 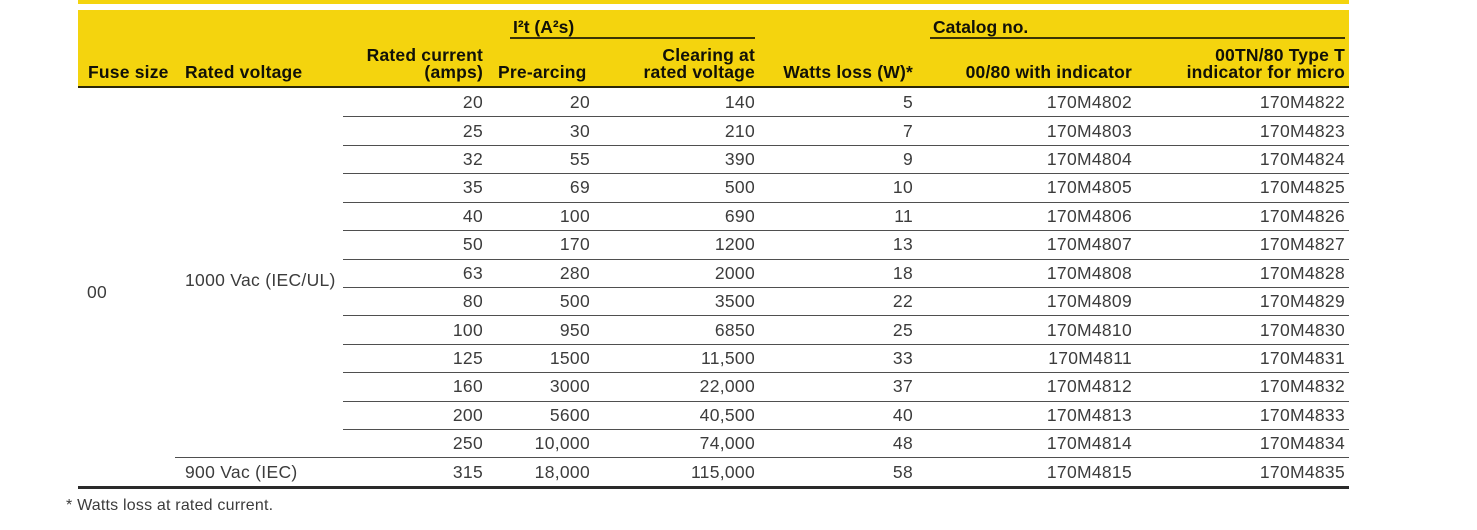 I want to click on cell-pre-arcing: 10,000, so click(x=540, y=443).